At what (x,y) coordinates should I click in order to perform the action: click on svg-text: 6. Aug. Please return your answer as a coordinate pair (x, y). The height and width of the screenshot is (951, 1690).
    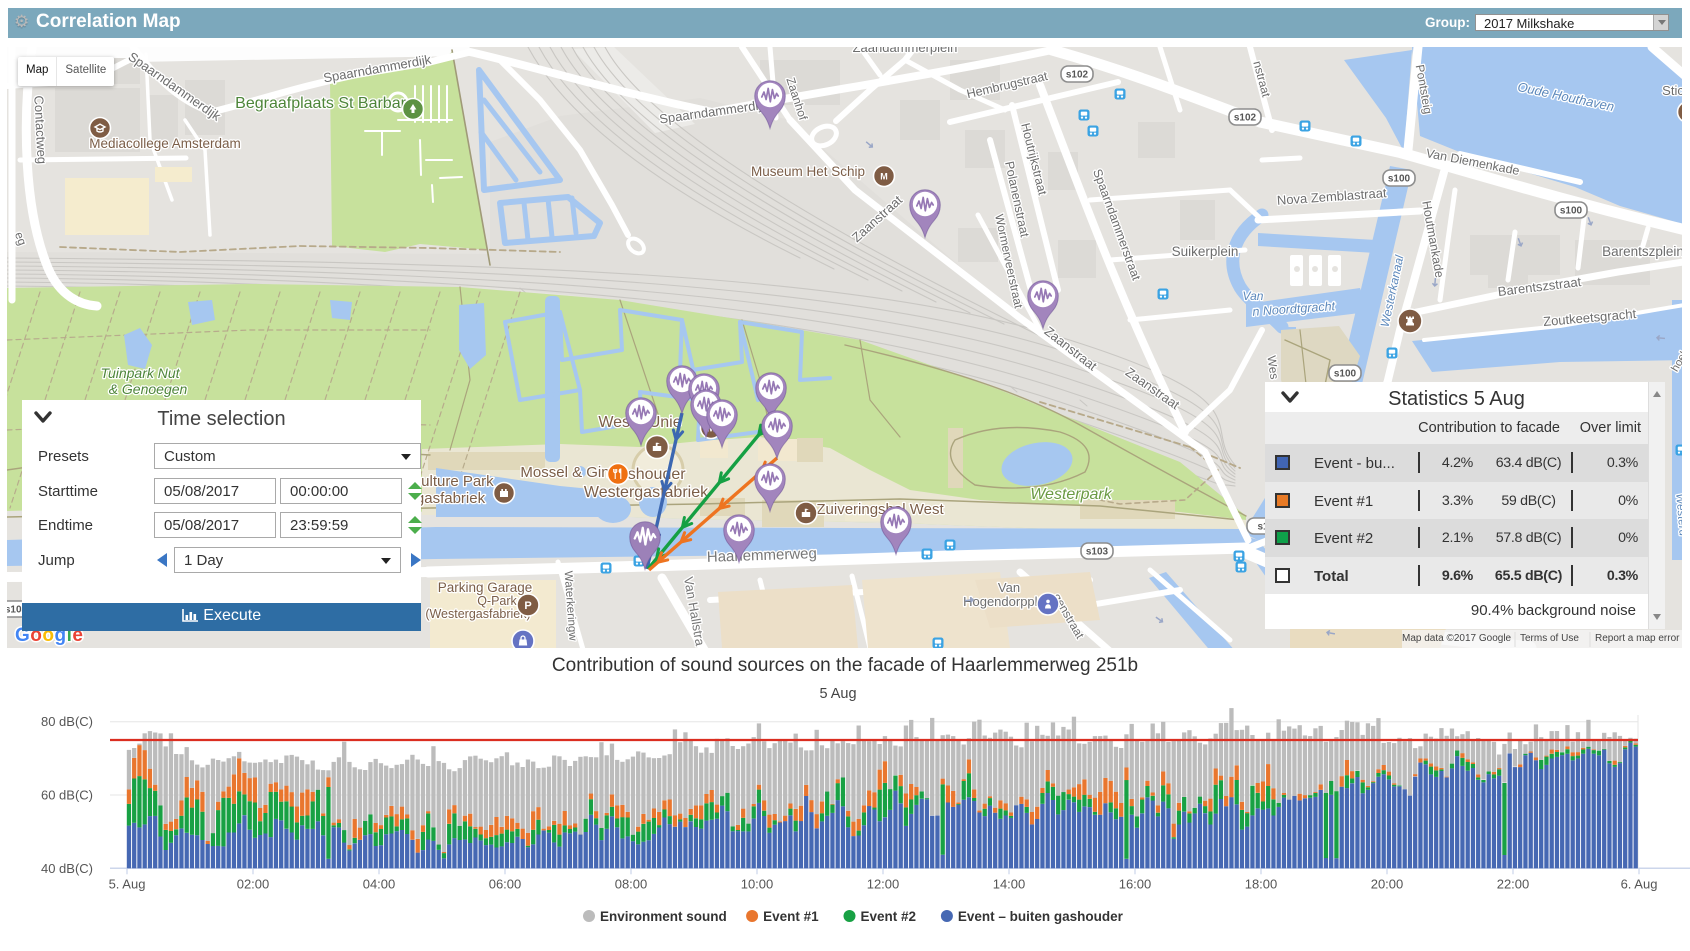
    Looking at the image, I should click on (1639, 883).